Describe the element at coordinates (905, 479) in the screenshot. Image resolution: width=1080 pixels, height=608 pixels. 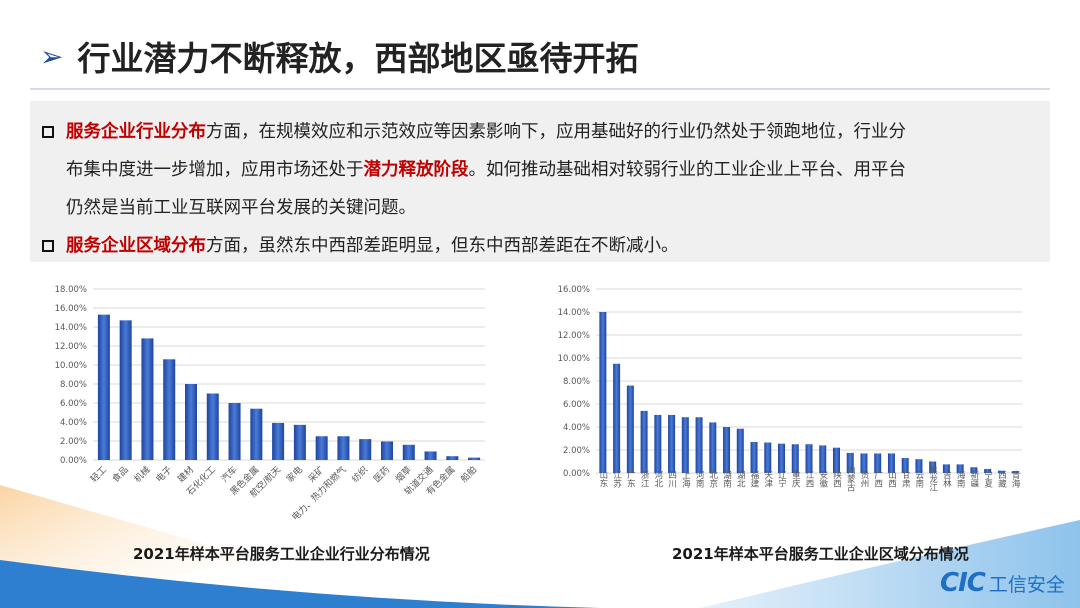
I see `x-tick-label: 甘肃` at that location.